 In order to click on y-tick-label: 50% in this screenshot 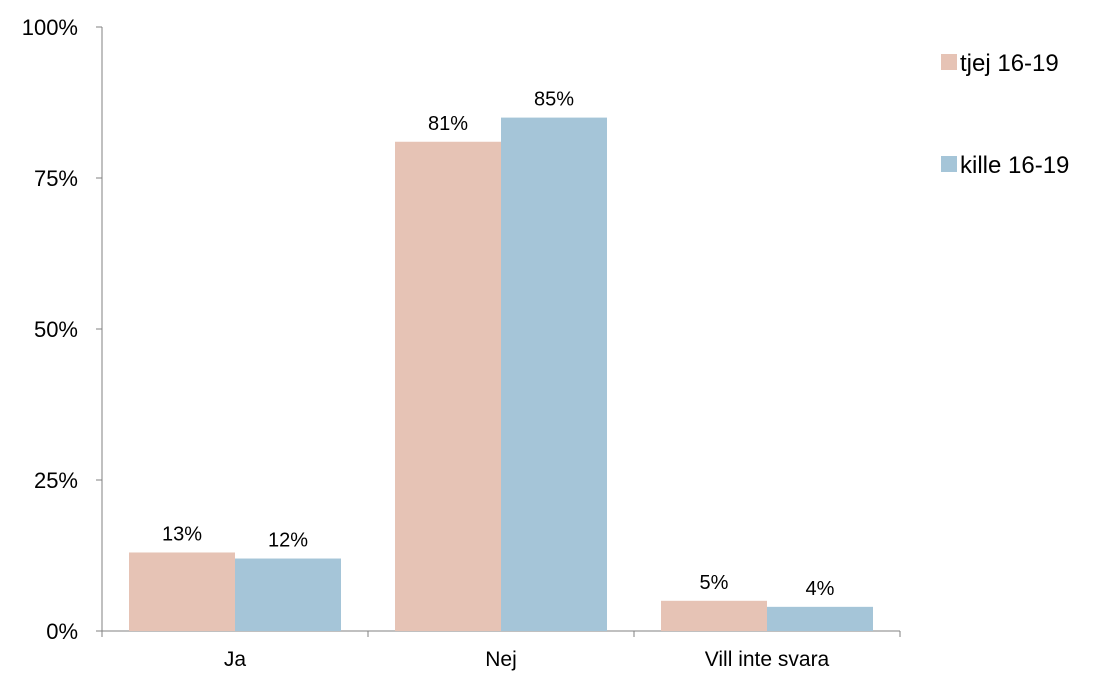, I will do `click(56, 329)`.